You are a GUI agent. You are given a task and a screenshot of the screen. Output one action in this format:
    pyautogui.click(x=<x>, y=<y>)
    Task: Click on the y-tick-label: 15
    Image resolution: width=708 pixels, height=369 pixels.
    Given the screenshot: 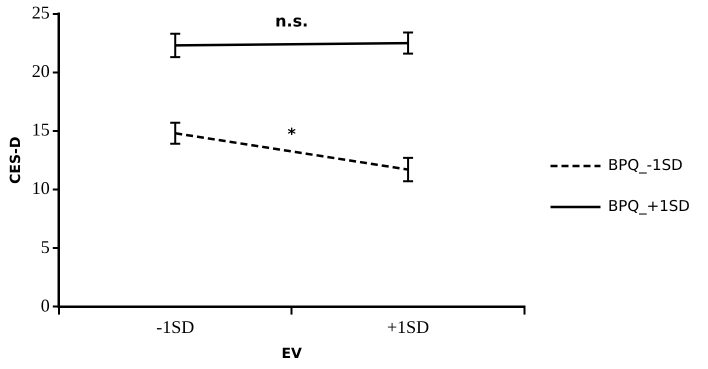 What is the action you would take?
    pyautogui.click(x=41, y=130)
    